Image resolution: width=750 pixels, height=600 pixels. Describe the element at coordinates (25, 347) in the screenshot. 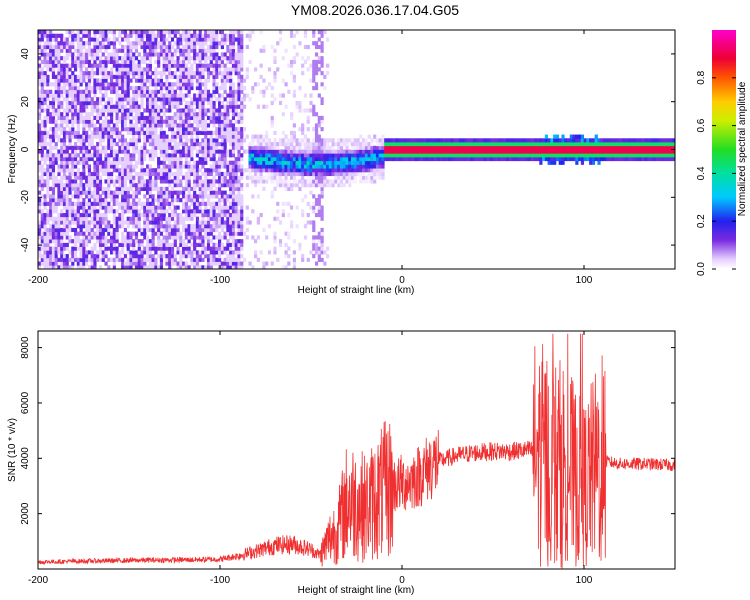

I see `snr-y-tick-label: 8000` at that location.